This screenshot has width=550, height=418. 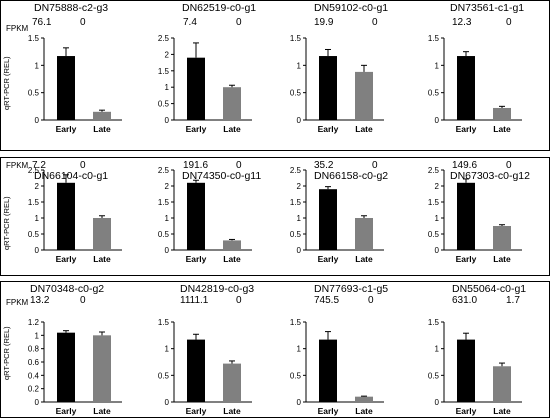 I want to click on gene-id: DN62519-c0-g1, so click(x=219, y=8).